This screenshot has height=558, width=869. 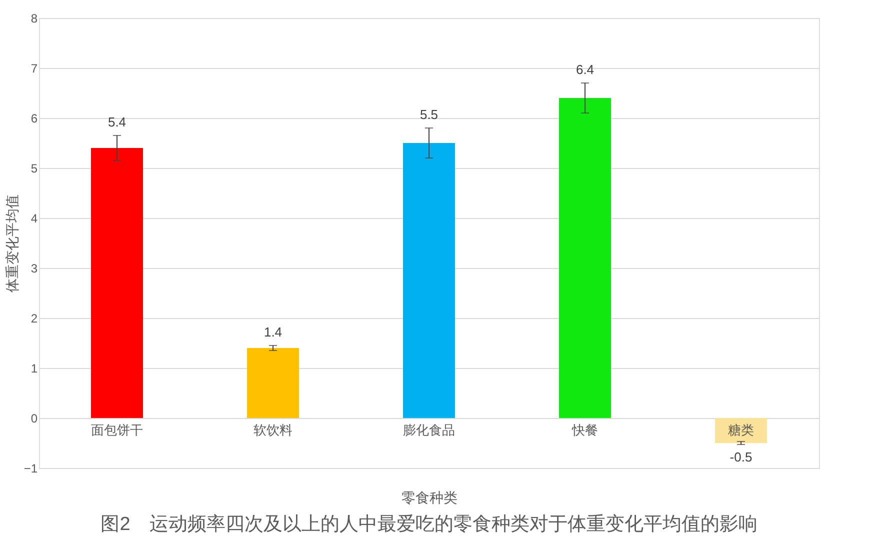 What do you see at coordinates (31, 469) in the screenshot?
I see `y-tick-label: −1` at bounding box center [31, 469].